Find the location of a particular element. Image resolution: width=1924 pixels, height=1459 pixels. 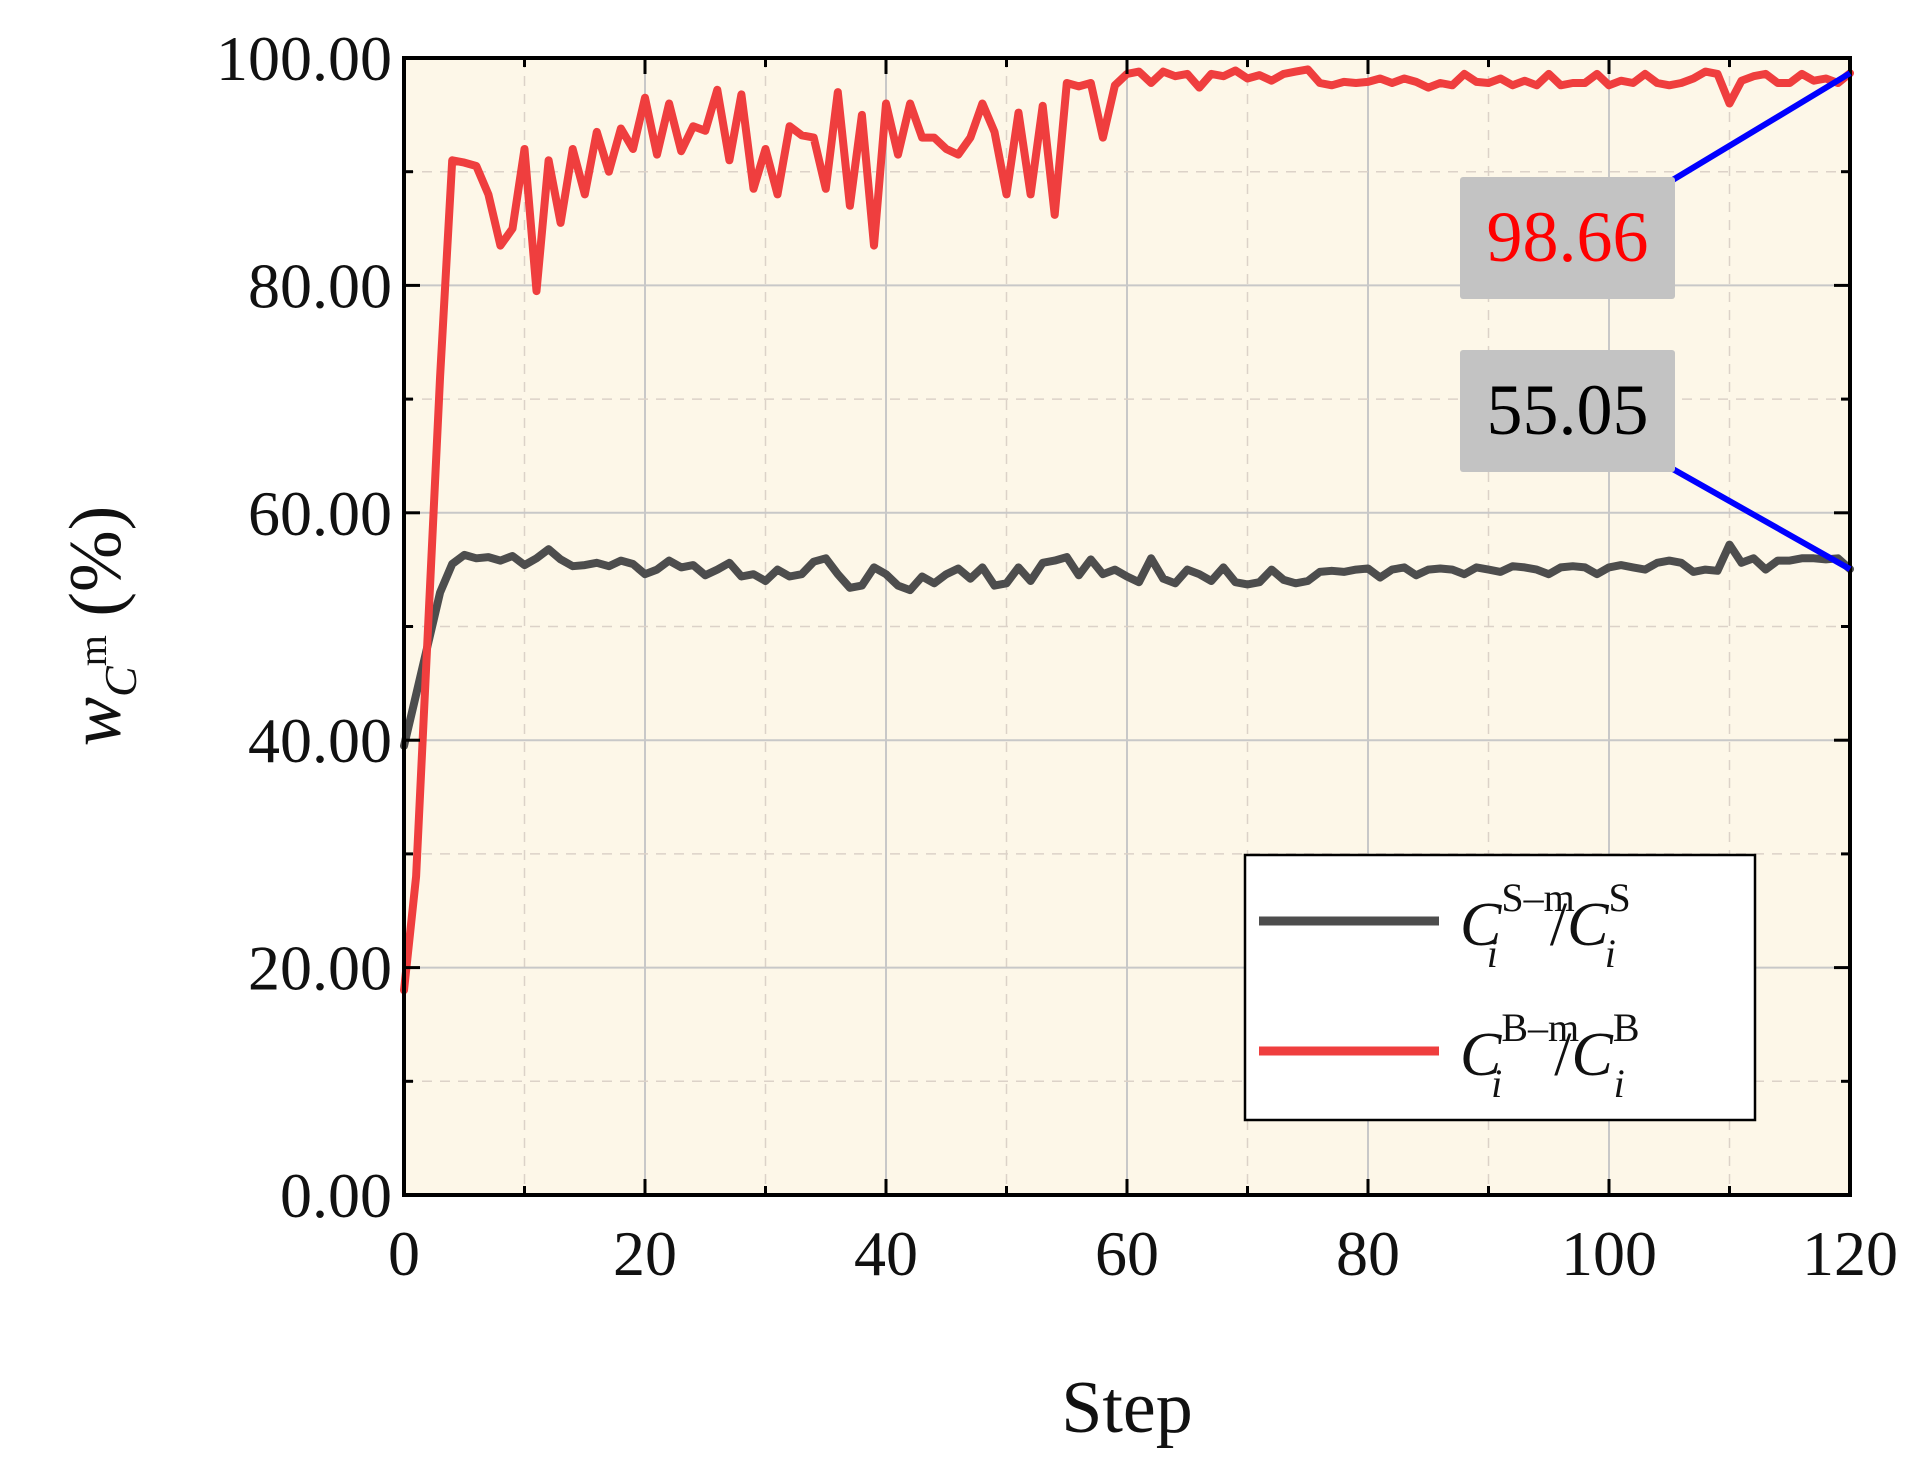

value-callouts: 98.66 55.05 is located at coordinates (1656, 321).